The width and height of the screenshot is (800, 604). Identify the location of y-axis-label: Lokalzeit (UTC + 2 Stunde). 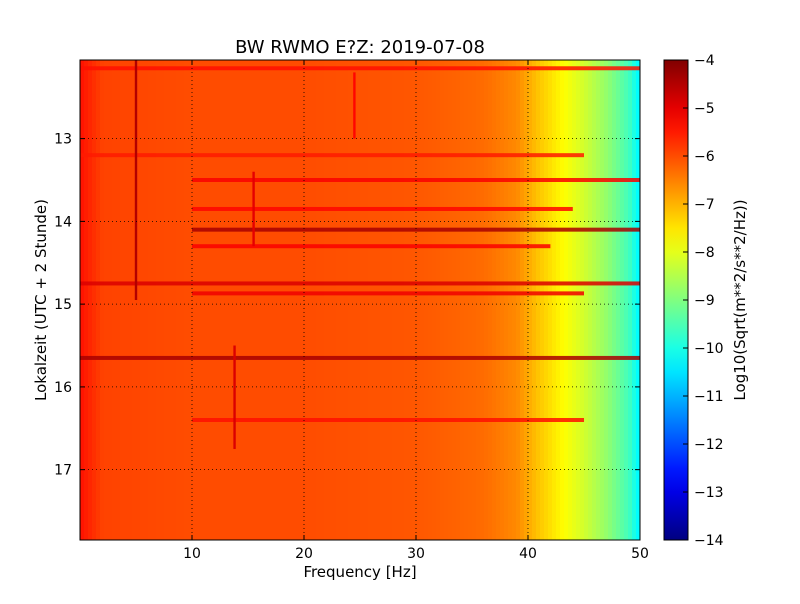
(41, 300).